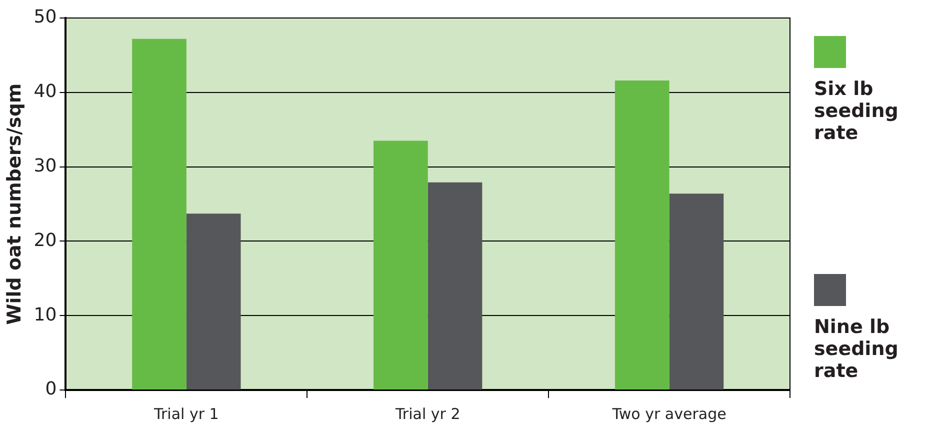  What do you see at coordinates (668, 413) in the screenshot?
I see `x-tick-label: Two yr average` at bounding box center [668, 413].